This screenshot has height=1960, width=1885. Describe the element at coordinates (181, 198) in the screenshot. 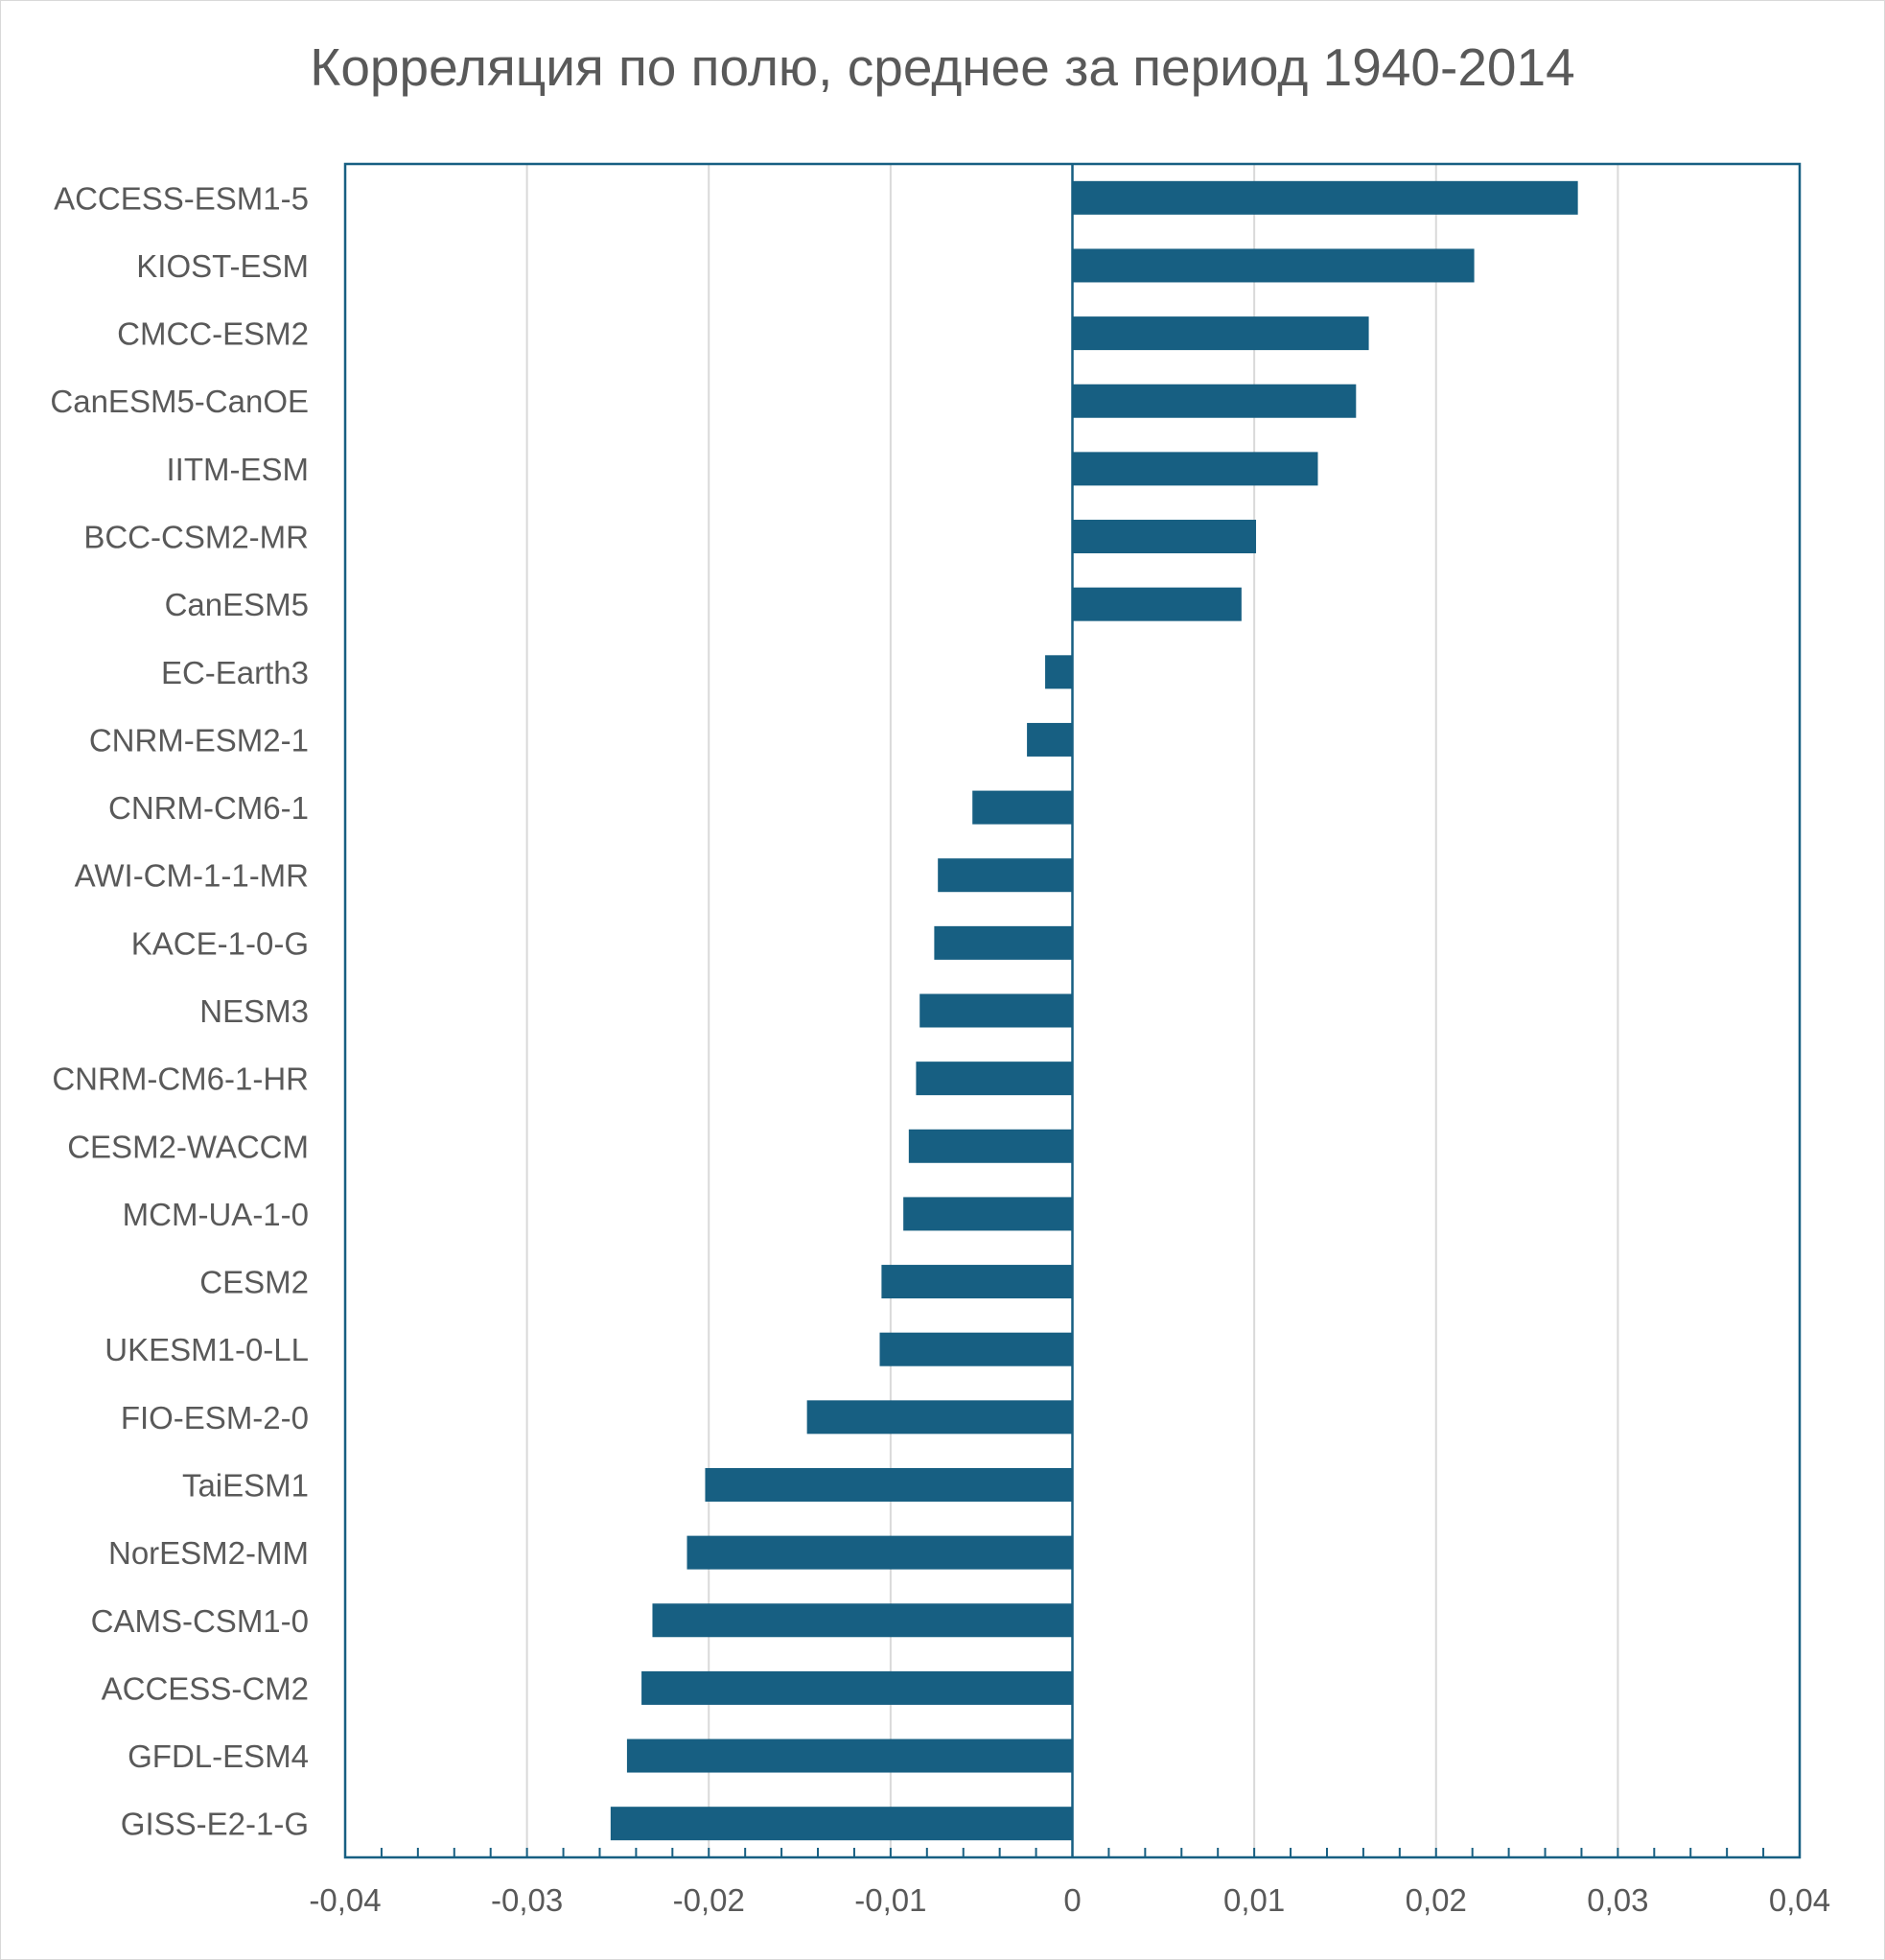

I see `category-label: ACCESS-ESM1-5` at that location.